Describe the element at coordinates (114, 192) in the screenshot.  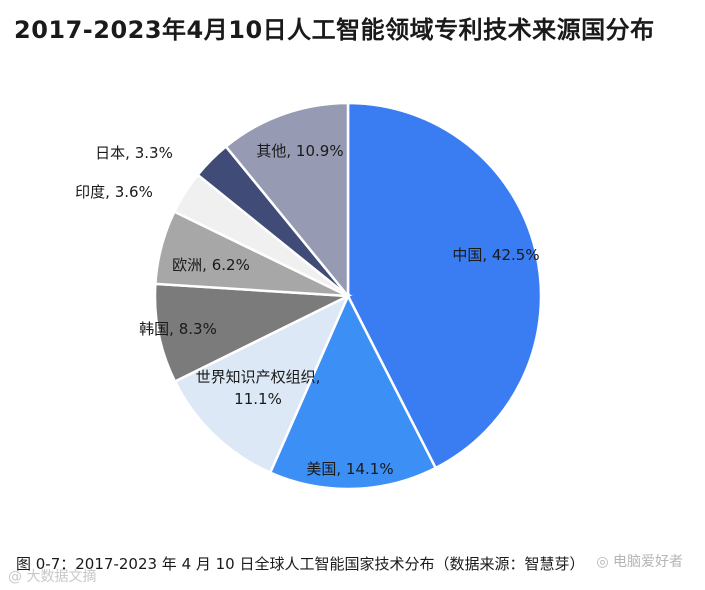
I see `slice-label-6: 印度, 3.6%` at that location.